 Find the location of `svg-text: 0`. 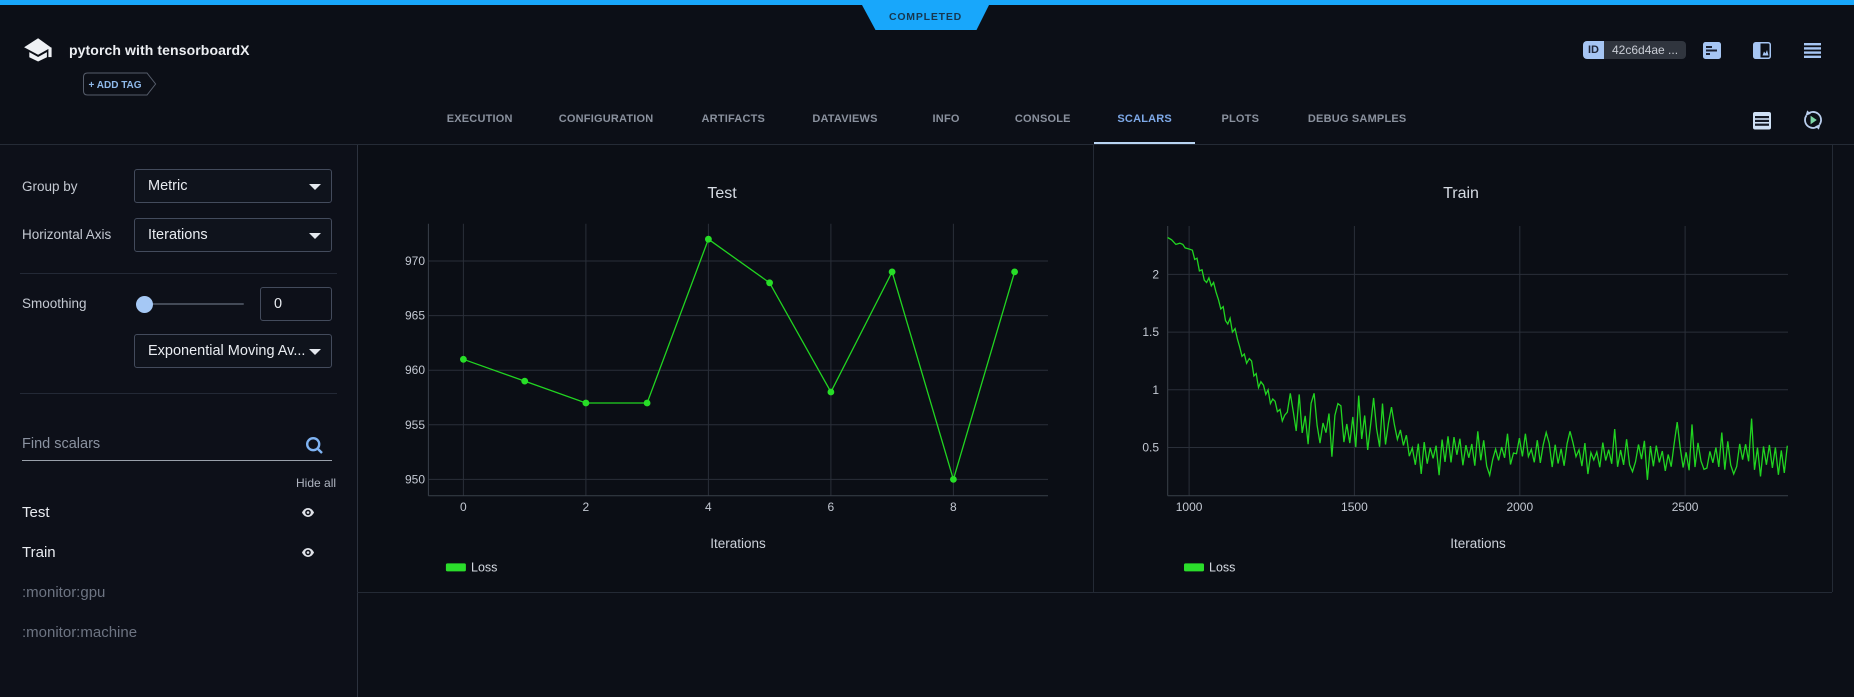

svg-text: 0 is located at coordinates (463, 507).